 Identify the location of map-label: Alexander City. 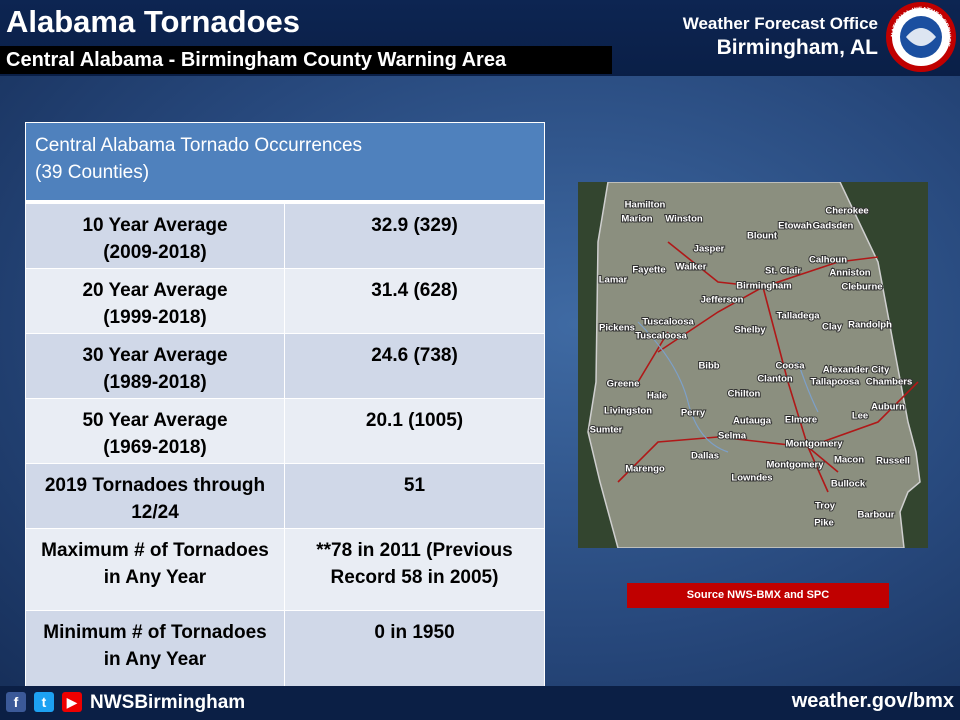
(856, 370).